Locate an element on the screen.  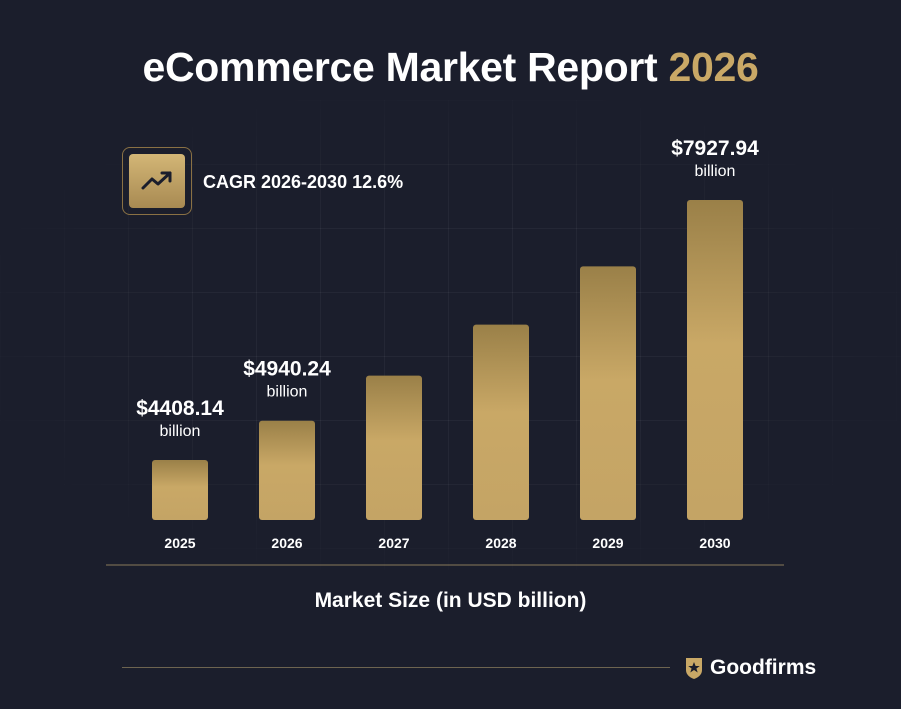
goodfirms-logo-icon is located at coordinates (694, 668).